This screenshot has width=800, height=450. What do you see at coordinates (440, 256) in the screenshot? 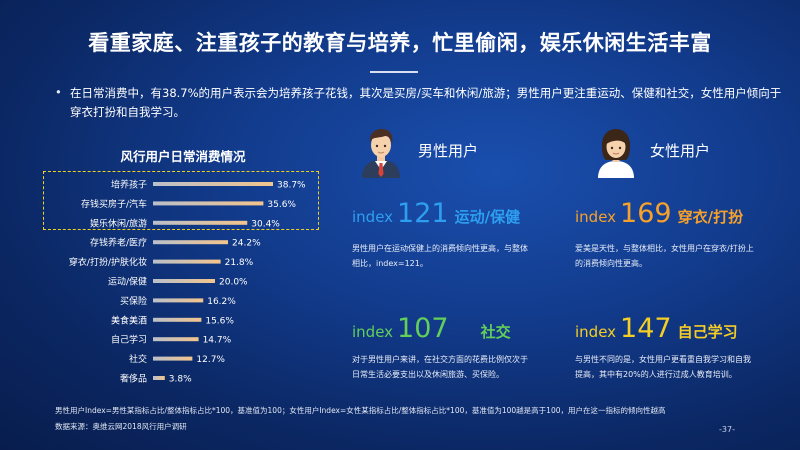
I see `male-sport-description: 男性用户在运动保健上的消费倾向性更高，与整体 相比，index=121。` at bounding box center [440, 256].